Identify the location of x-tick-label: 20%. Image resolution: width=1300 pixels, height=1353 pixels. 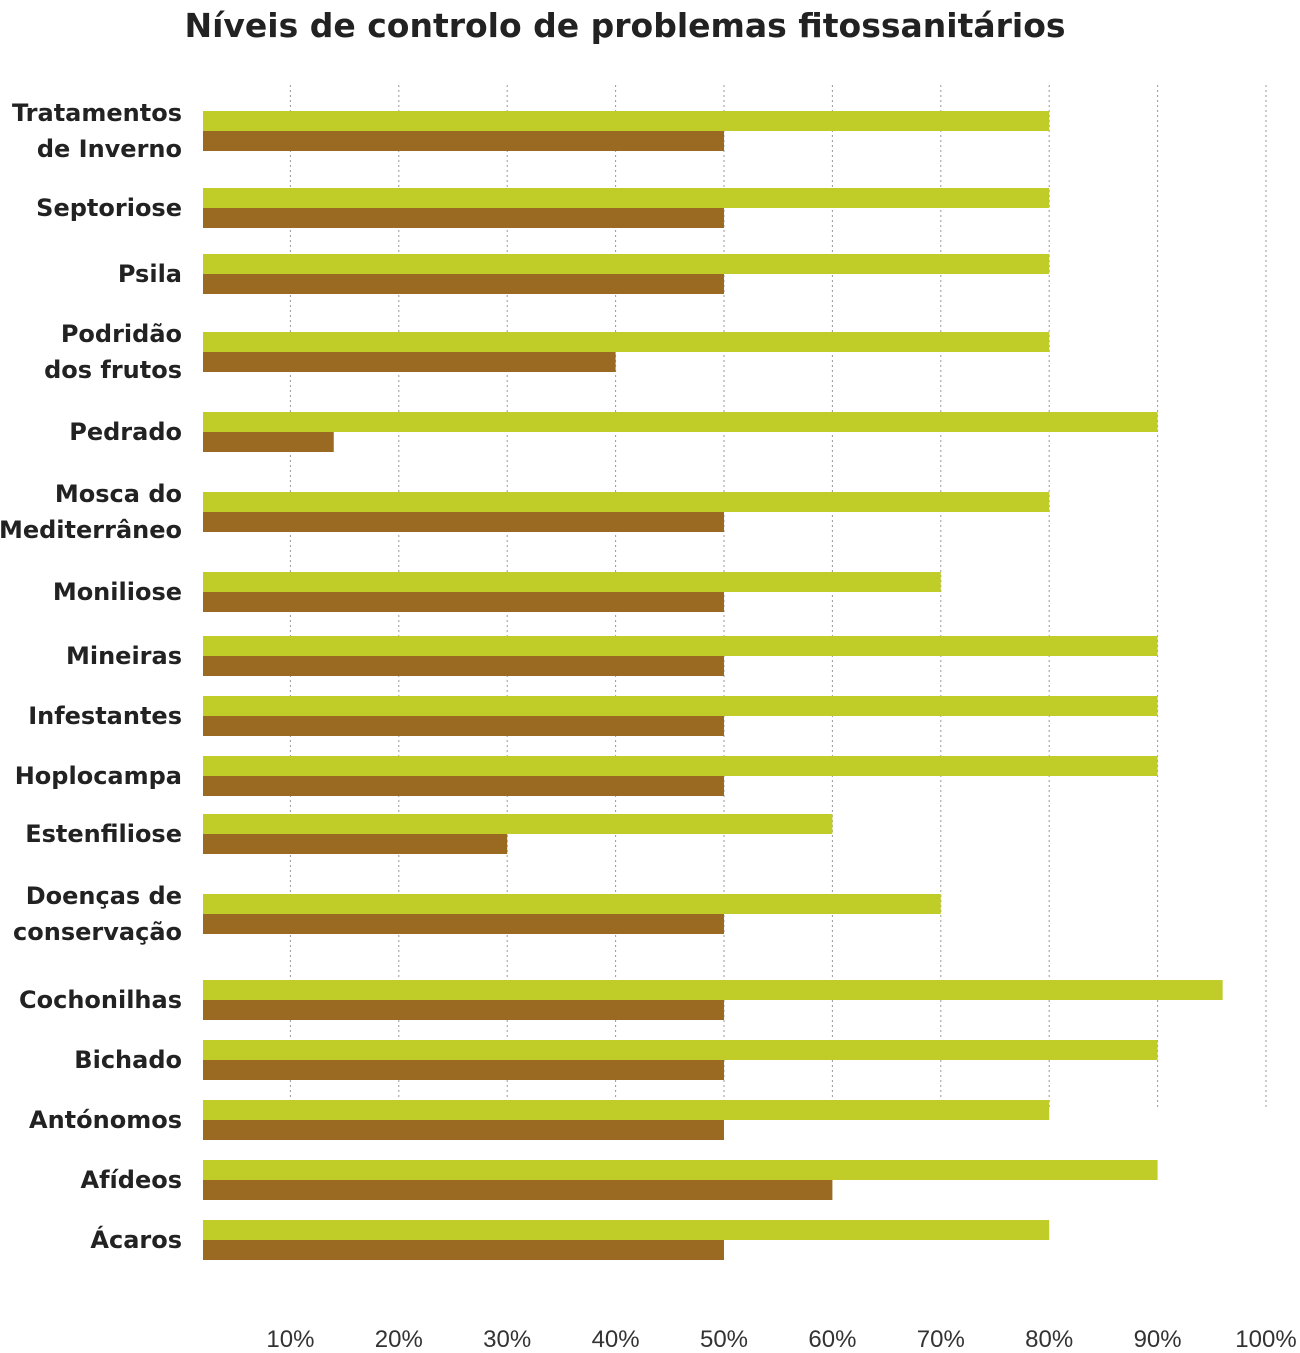
(399, 1339).